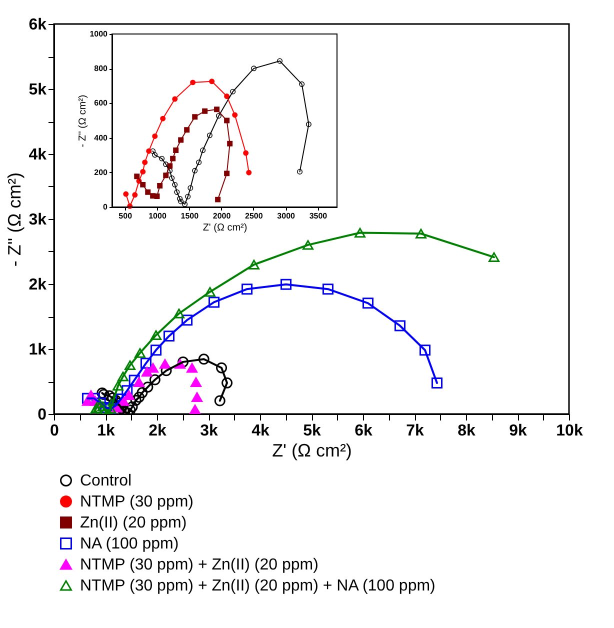 The image size is (614, 628). Describe the element at coordinates (467, 431) in the screenshot. I see `x-tick-label: 8k` at that location.